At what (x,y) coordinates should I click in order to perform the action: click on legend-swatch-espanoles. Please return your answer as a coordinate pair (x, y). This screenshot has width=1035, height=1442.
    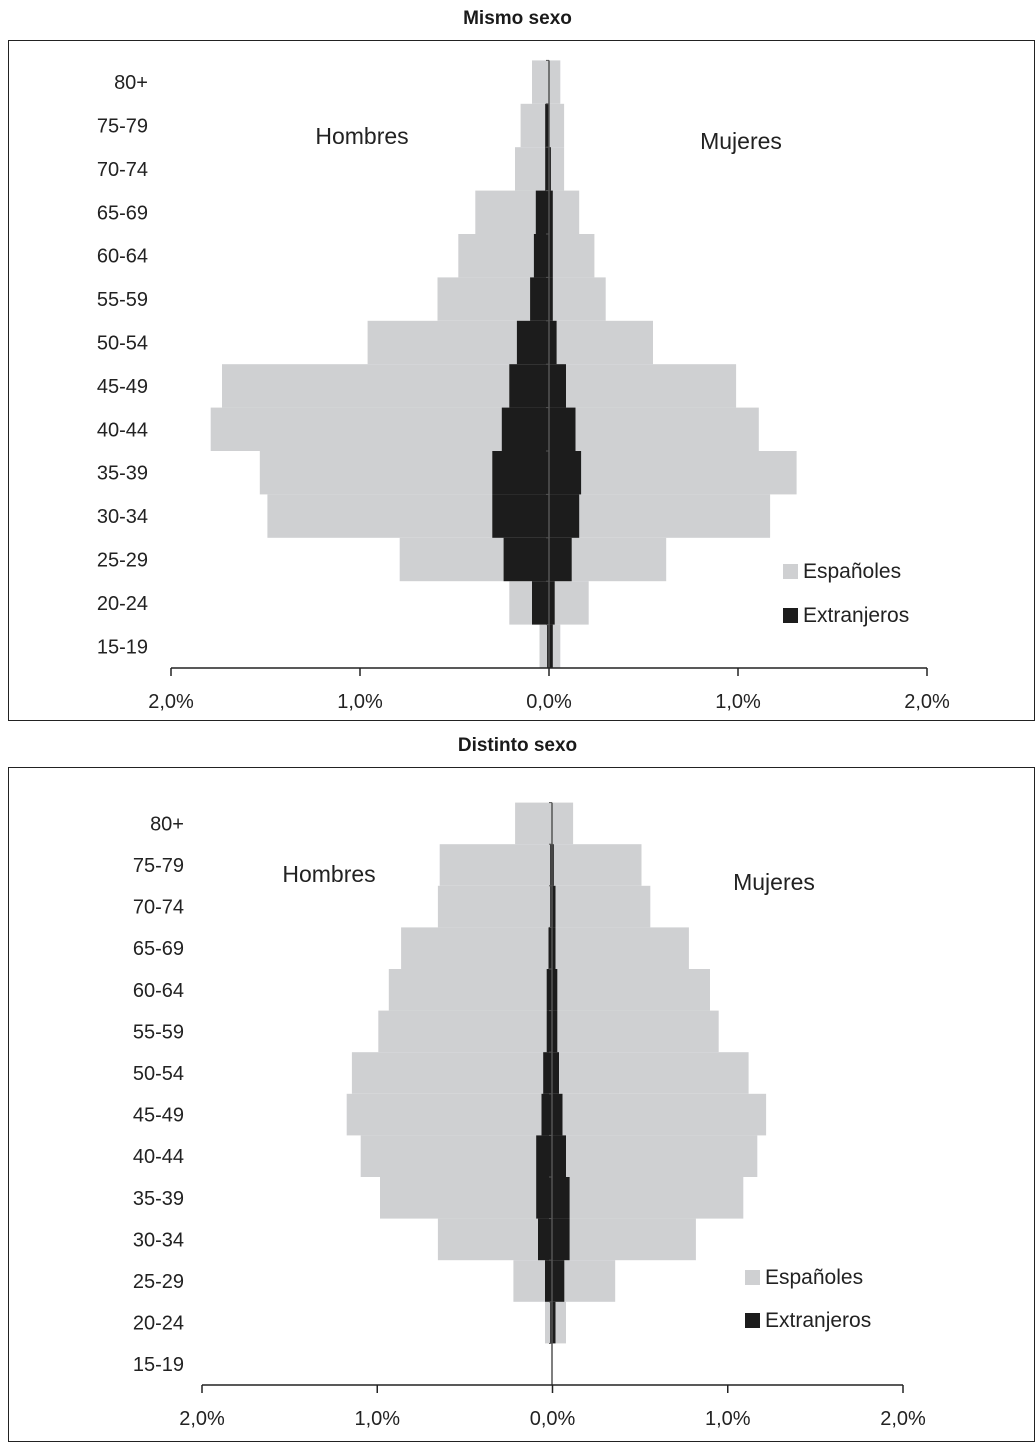
    Looking at the image, I should click on (790, 571).